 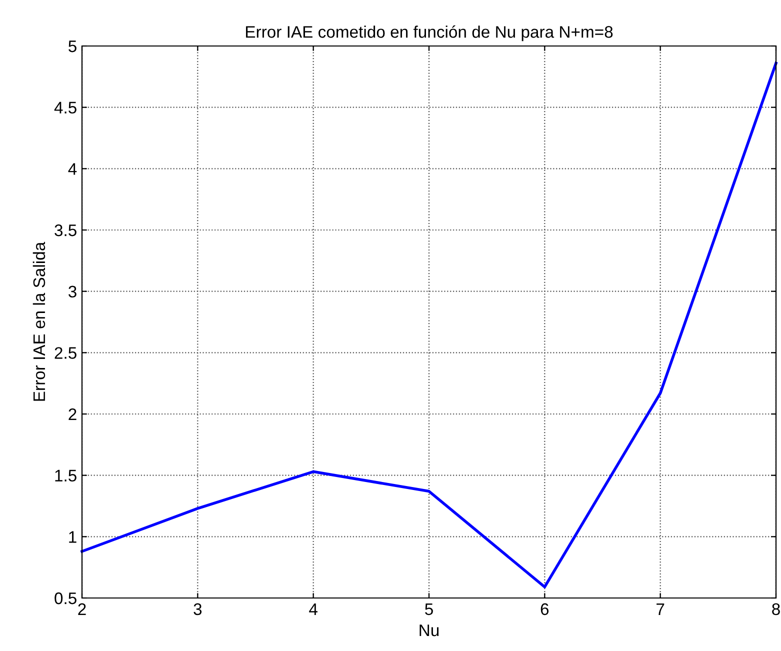 What do you see at coordinates (313, 609) in the screenshot?
I see `x-tick-label: 4` at bounding box center [313, 609].